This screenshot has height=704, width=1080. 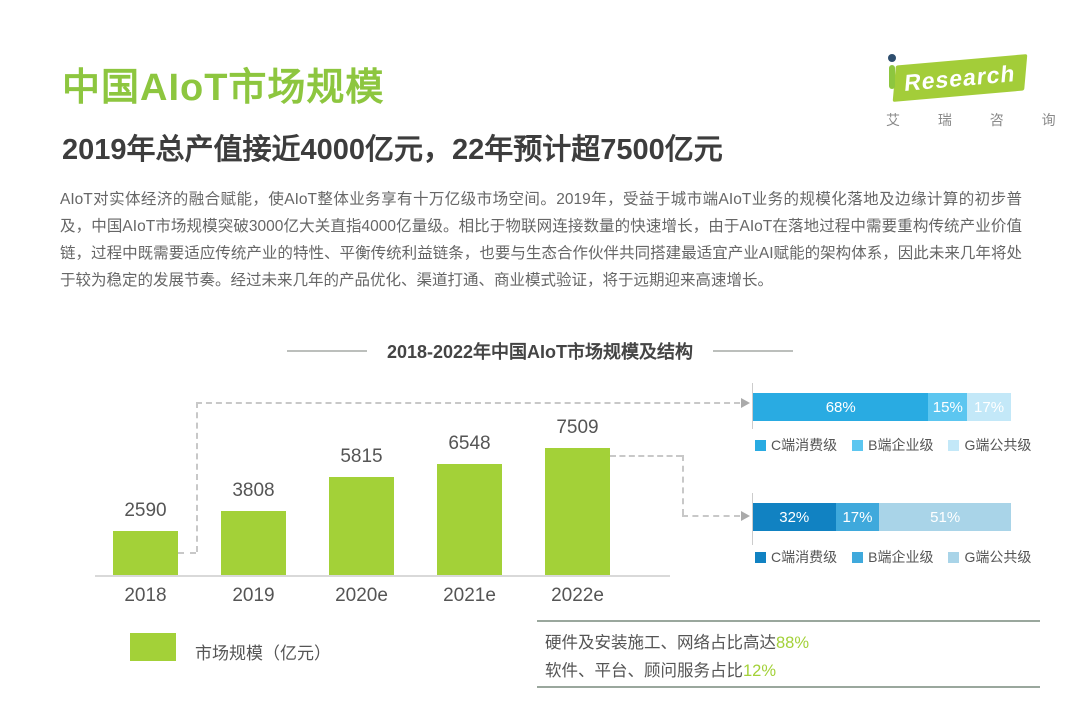 I want to click on stacked-segment-G端公共级: 17%, so click(x=989, y=407).